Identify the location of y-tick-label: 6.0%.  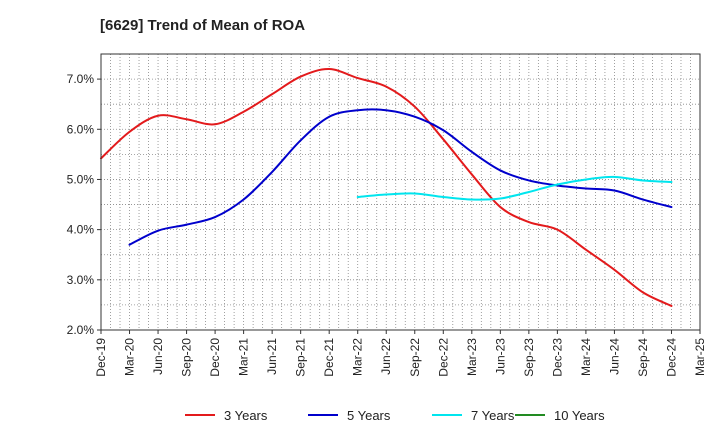
(81, 129).